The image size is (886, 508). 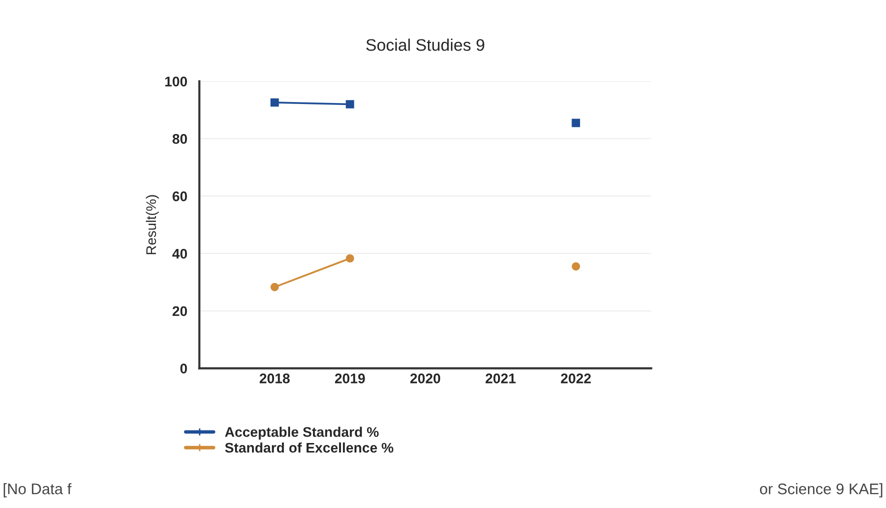 I want to click on legend-label: Acceptable Standard %, so click(x=301, y=433).